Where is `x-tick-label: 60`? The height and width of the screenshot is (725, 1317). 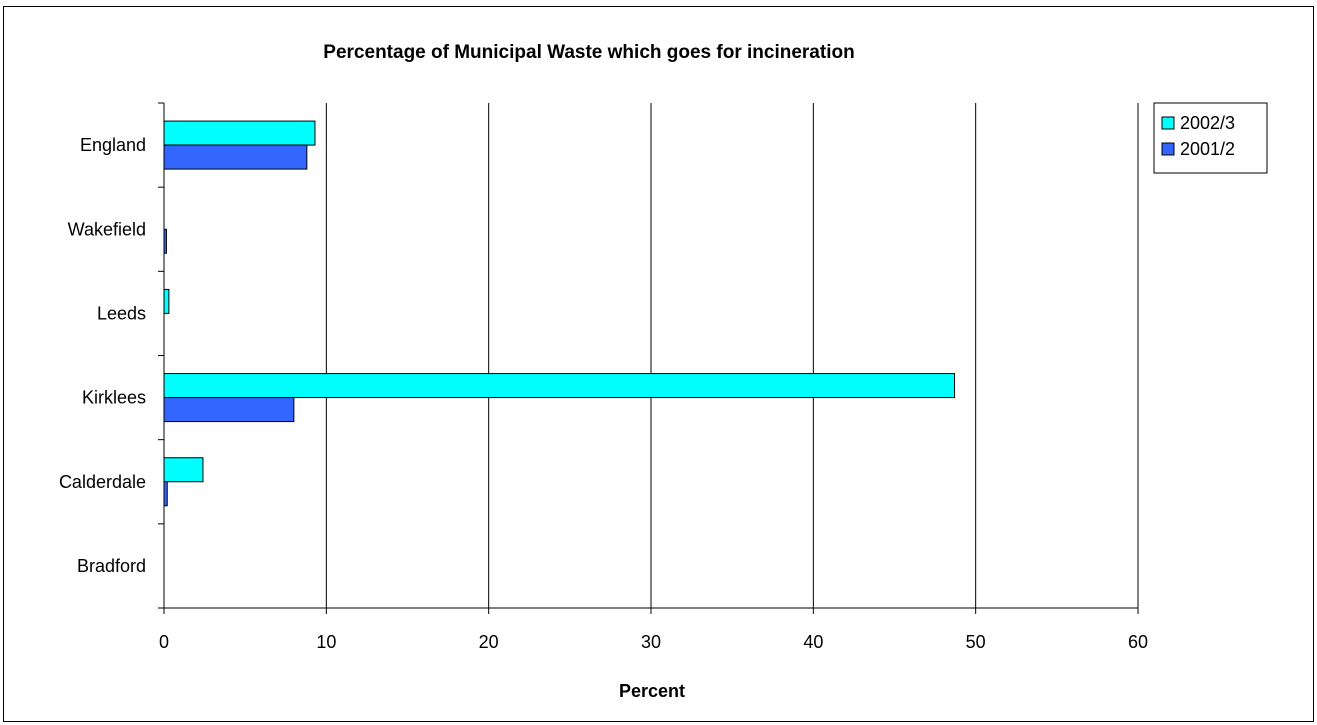
x-tick-label: 60 is located at coordinates (1138, 642).